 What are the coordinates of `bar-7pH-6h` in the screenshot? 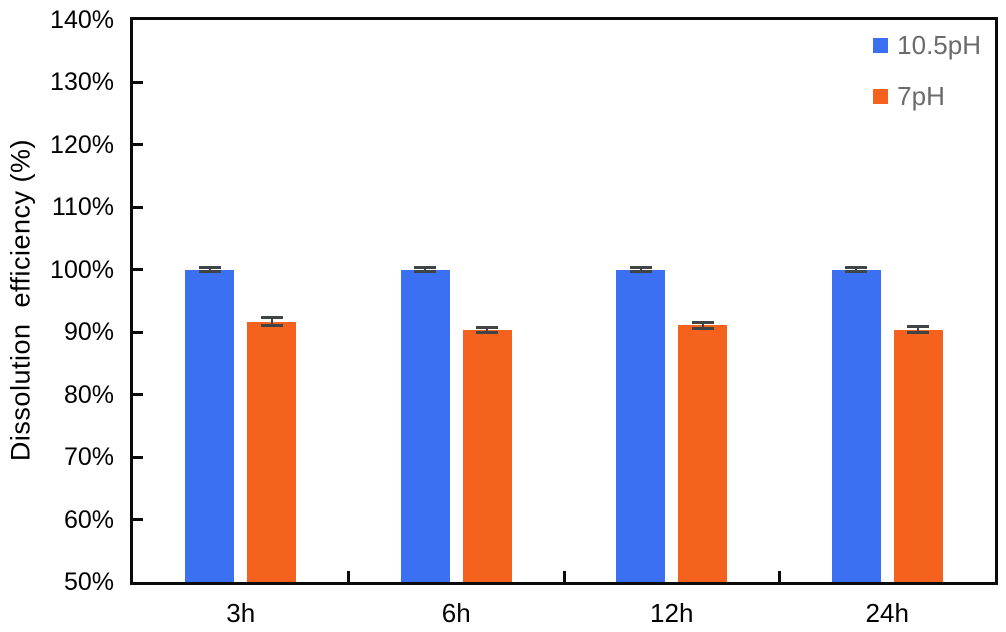 It's located at (487, 455).